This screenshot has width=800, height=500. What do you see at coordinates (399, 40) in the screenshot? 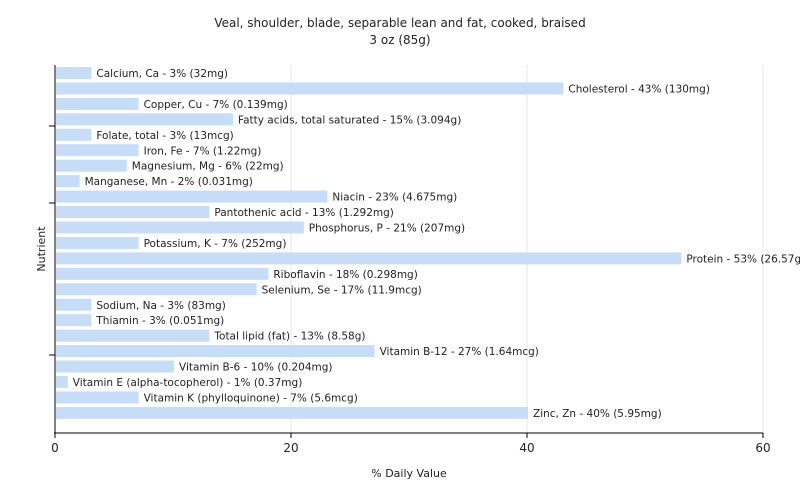
I see `chart-subtitle: 3 oz (85g)` at bounding box center [399, 40].